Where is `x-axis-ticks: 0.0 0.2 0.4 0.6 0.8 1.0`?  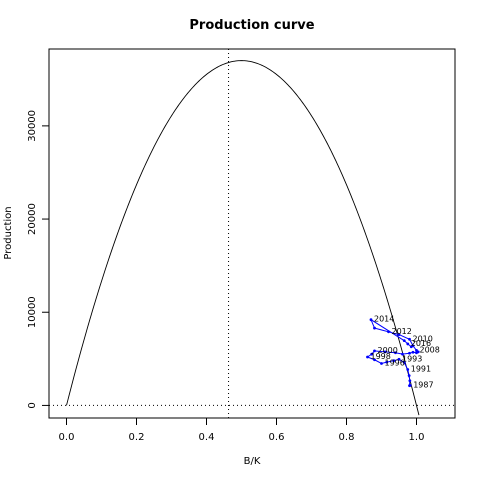
x-axis-ticks: 0.0 0.2 0.4 0.6 0.8 1.0 is located at coordinates (242, 430).